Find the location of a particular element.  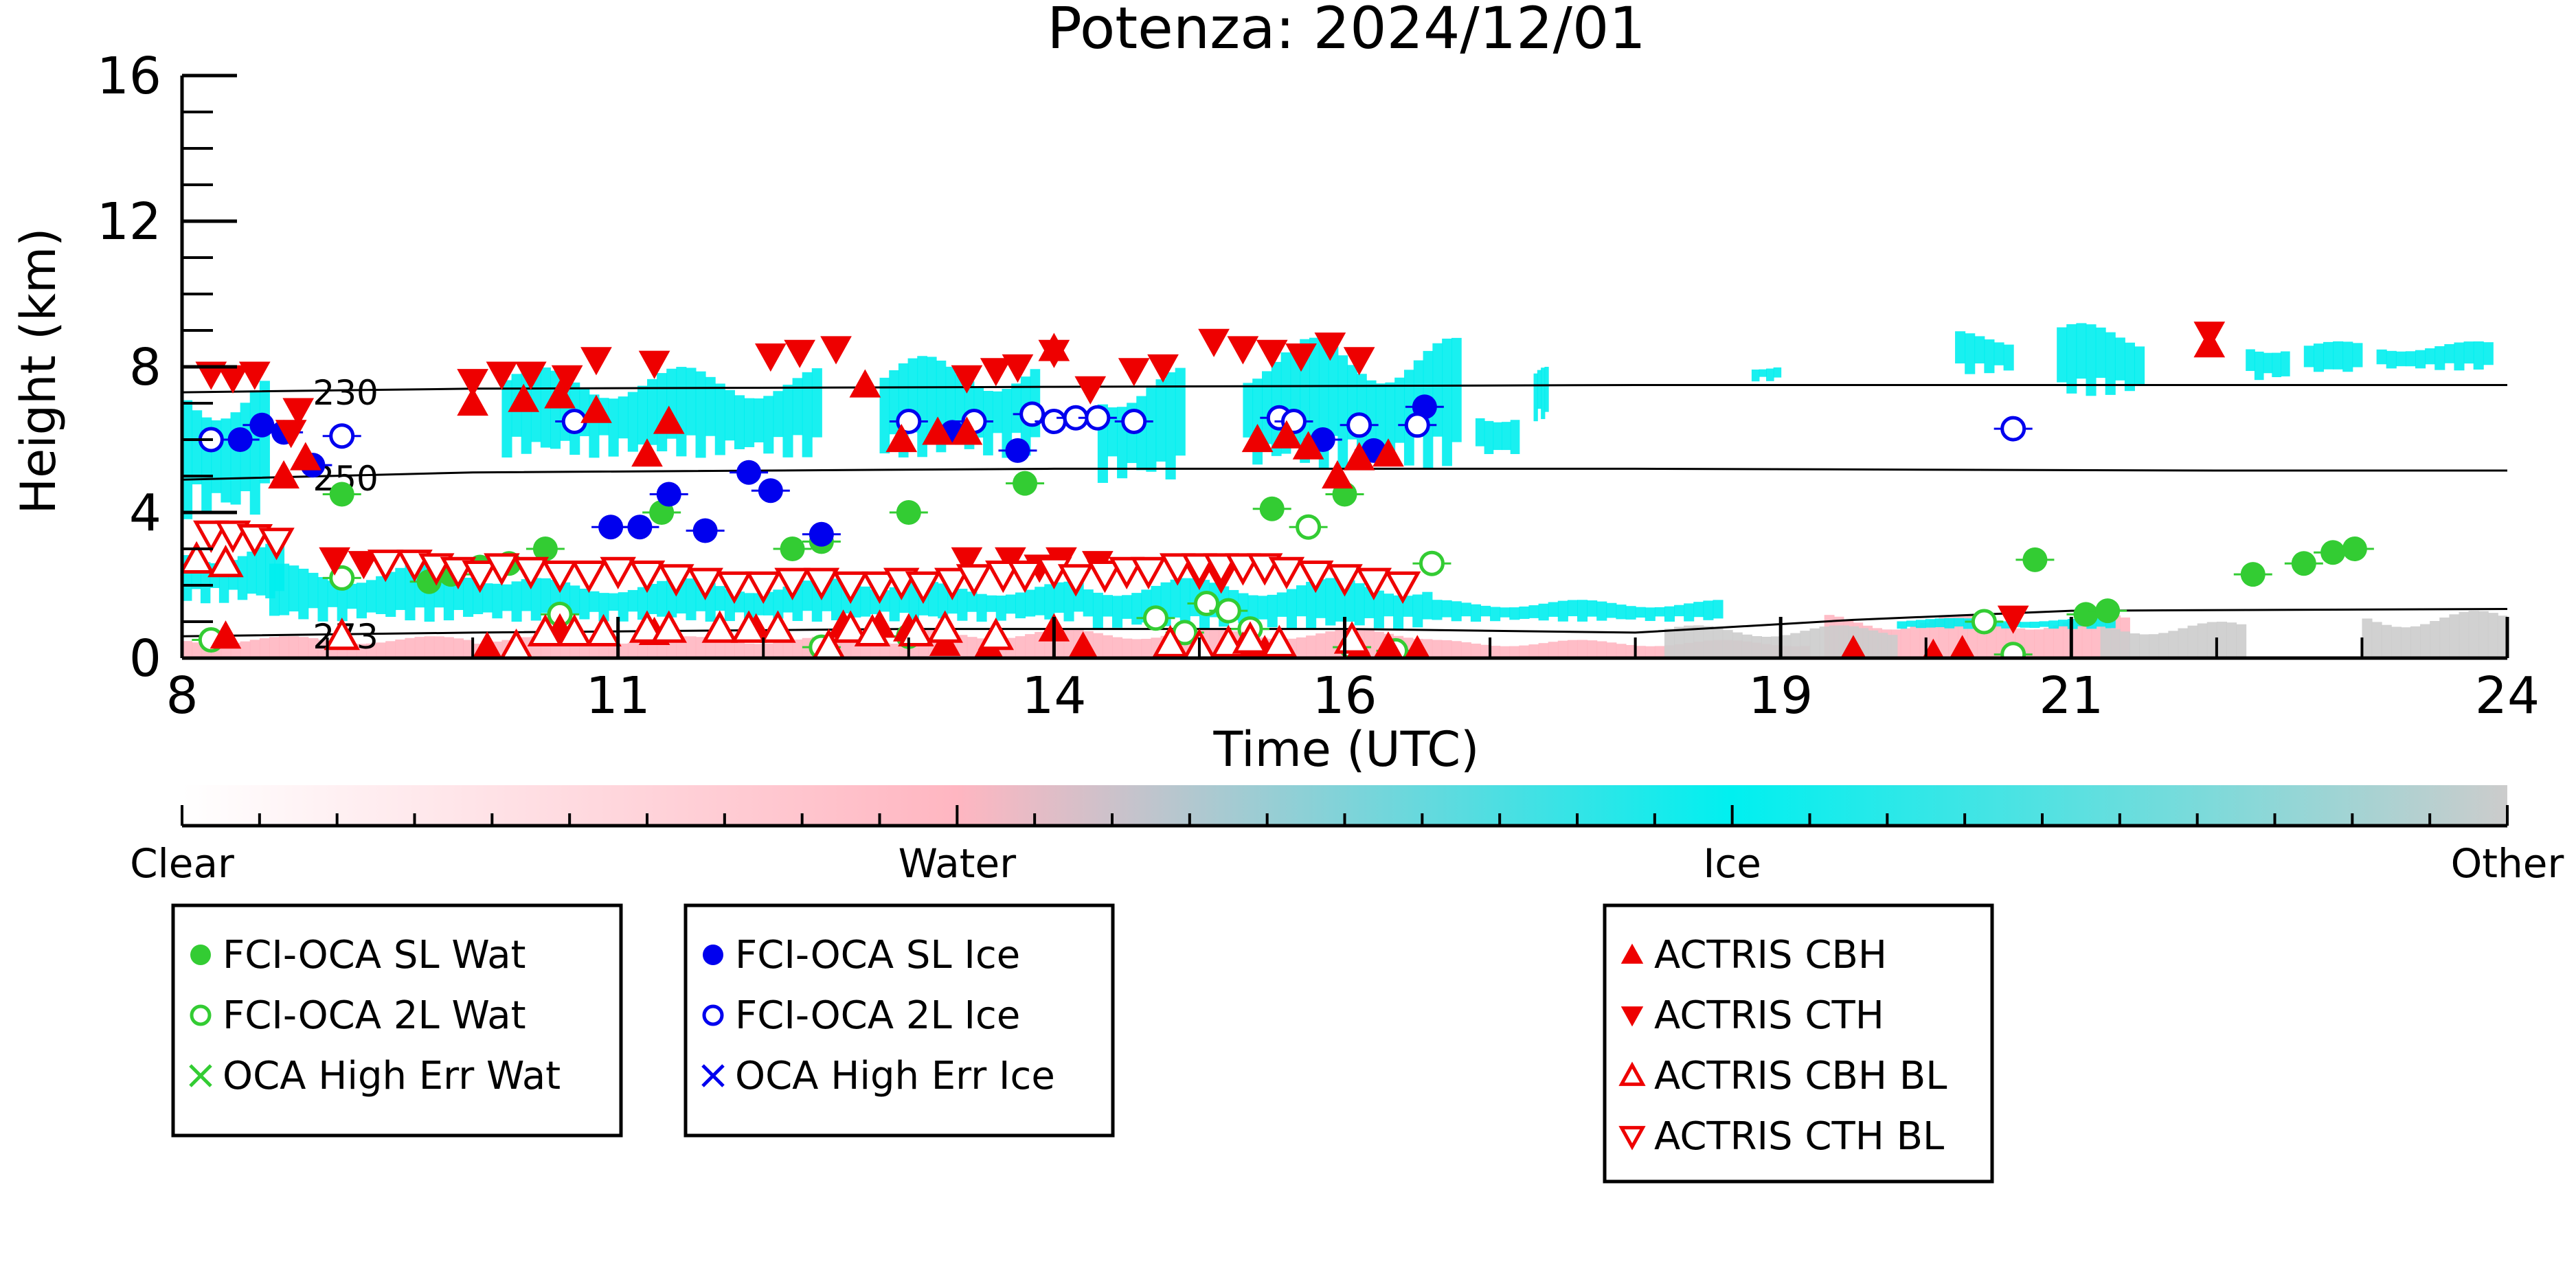

x-tick-label: 14 is located at coordinates (1053, 695).